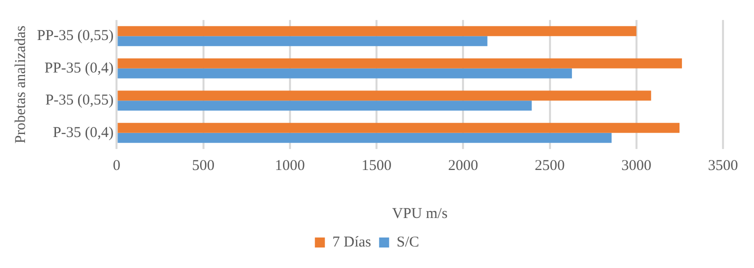 This screenshot has height=268, width=754. I want to click on legend-label: 7 Días, so click(352, 242).